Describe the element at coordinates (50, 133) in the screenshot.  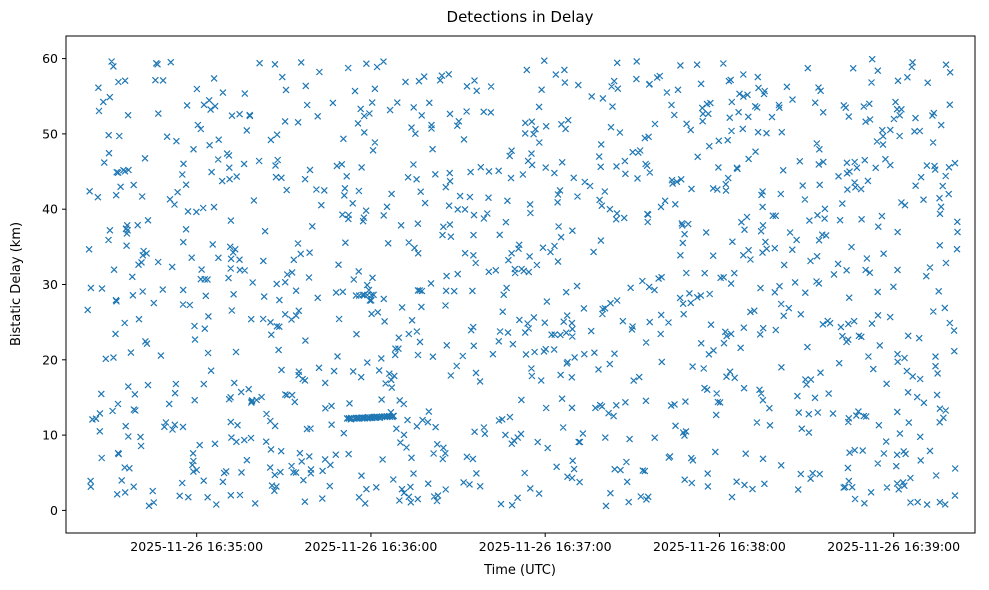
I see `y-tick-label: 50` at that location.